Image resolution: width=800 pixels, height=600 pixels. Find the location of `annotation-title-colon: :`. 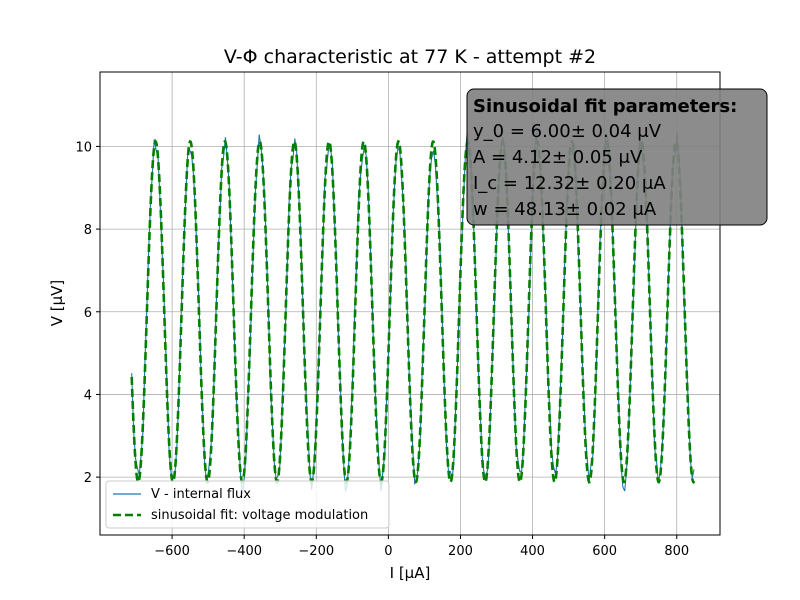

annotation-title-colon: : is located at coordinates (733, 106).